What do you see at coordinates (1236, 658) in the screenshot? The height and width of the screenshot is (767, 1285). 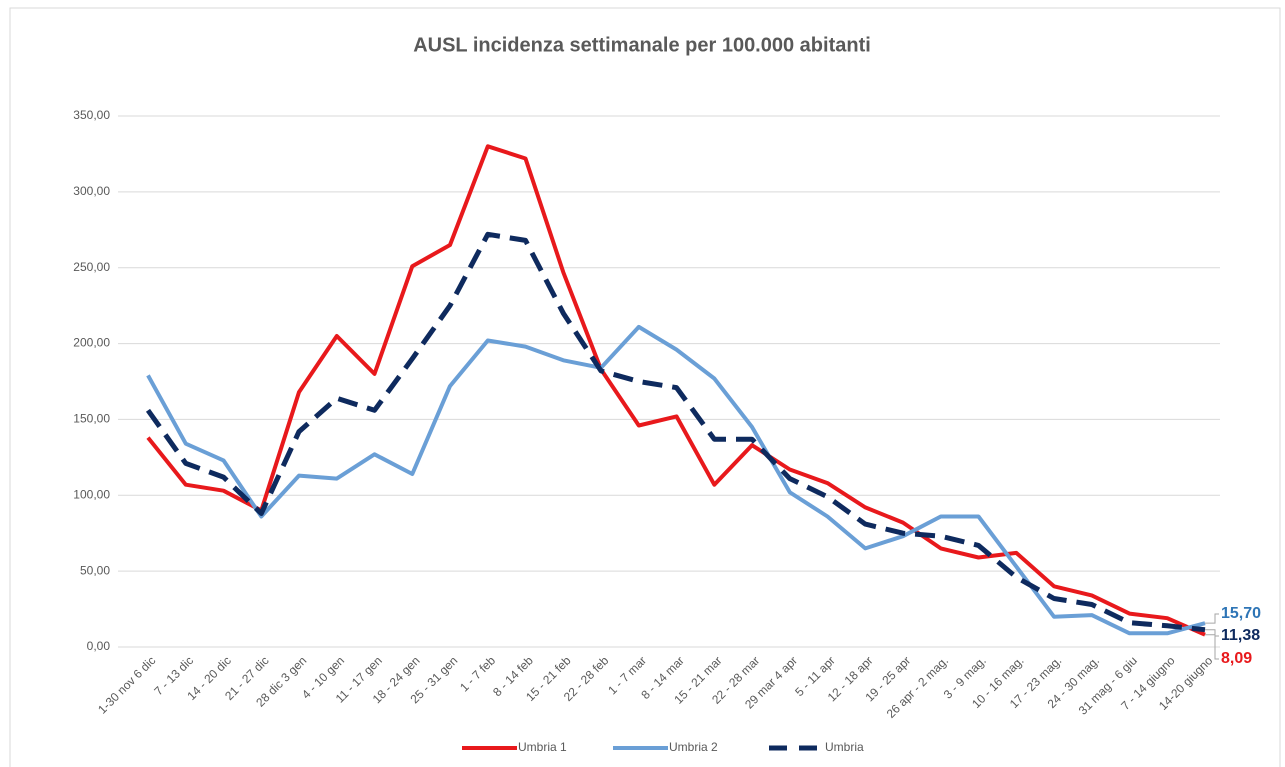 I see `data-label: 8,09` at bounding box center [1236, 658].